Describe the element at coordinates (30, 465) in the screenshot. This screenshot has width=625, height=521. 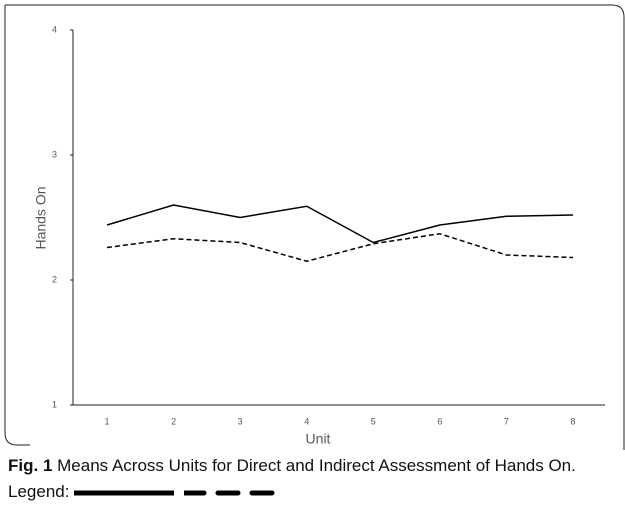
I see `figure-label: Fig. 1` at that location.